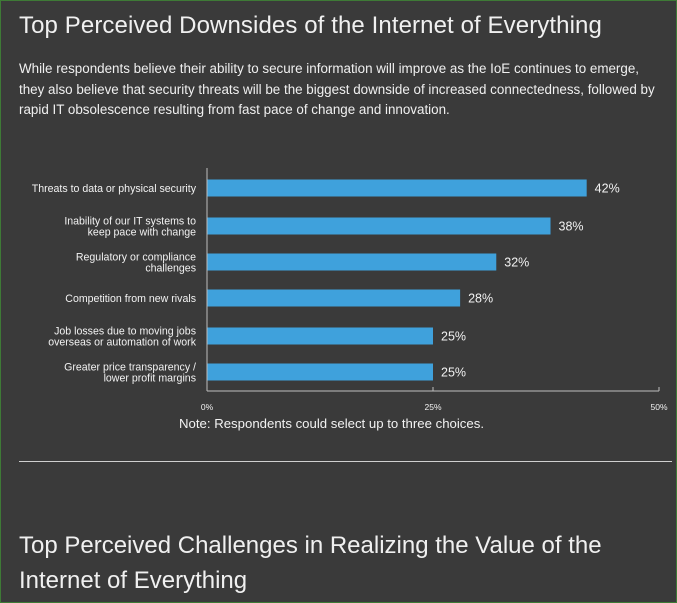  Describe the element at coordinates (516, 263) in the screenshot. I see `bar-value-label: 32%` at that location.